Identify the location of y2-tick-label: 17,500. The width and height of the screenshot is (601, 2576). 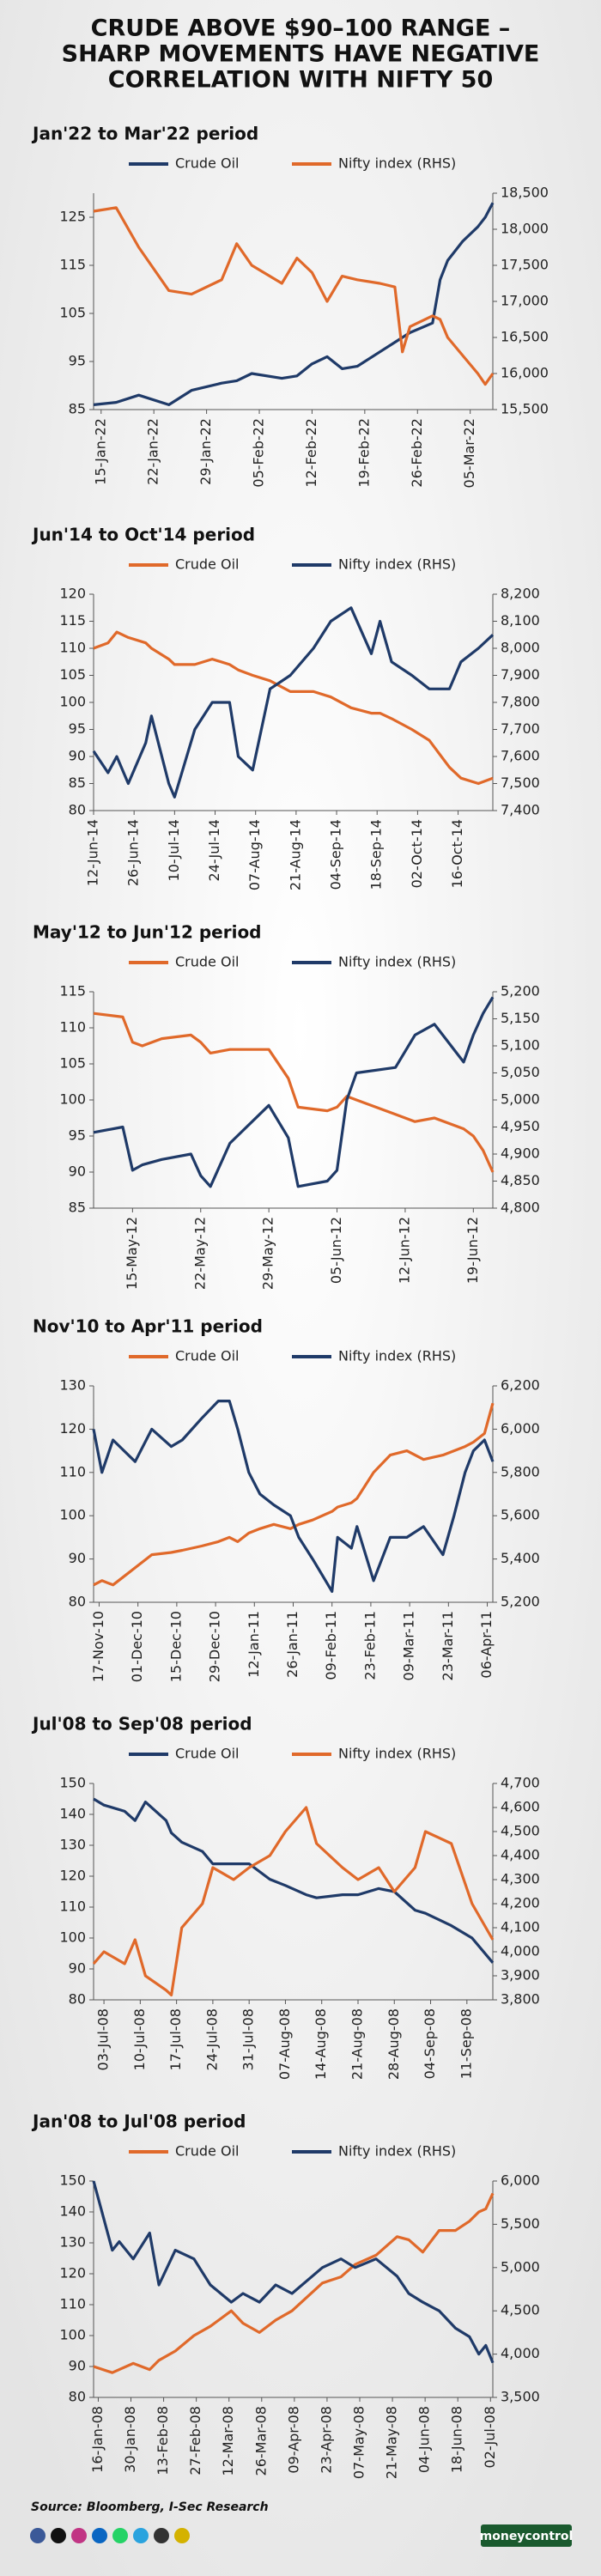
(525, 265).